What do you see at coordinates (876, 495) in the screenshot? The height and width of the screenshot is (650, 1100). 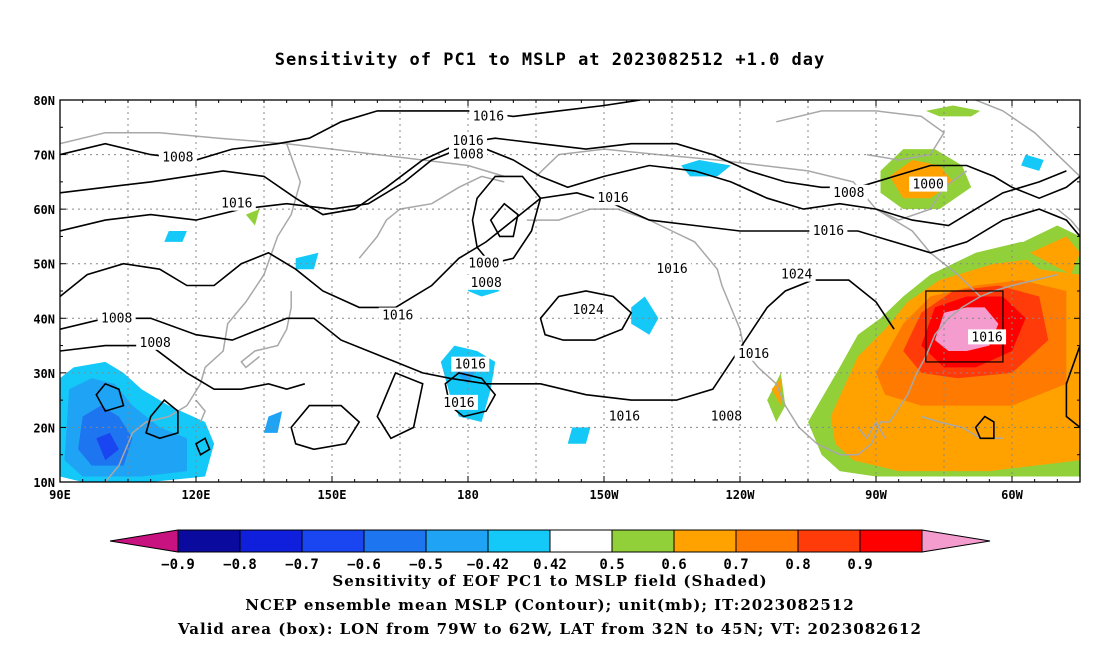 I see `lon-label: 90W` at bounding box center [876, 495].